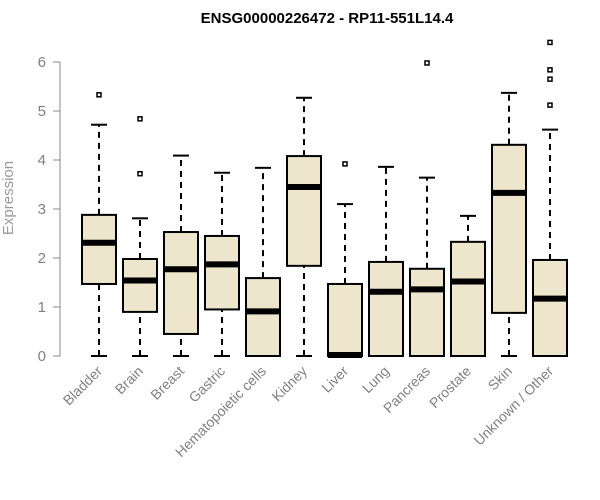 This screenshot has width=600, height=500. I want to click on y-tick-label: 0, so click(42, 356).